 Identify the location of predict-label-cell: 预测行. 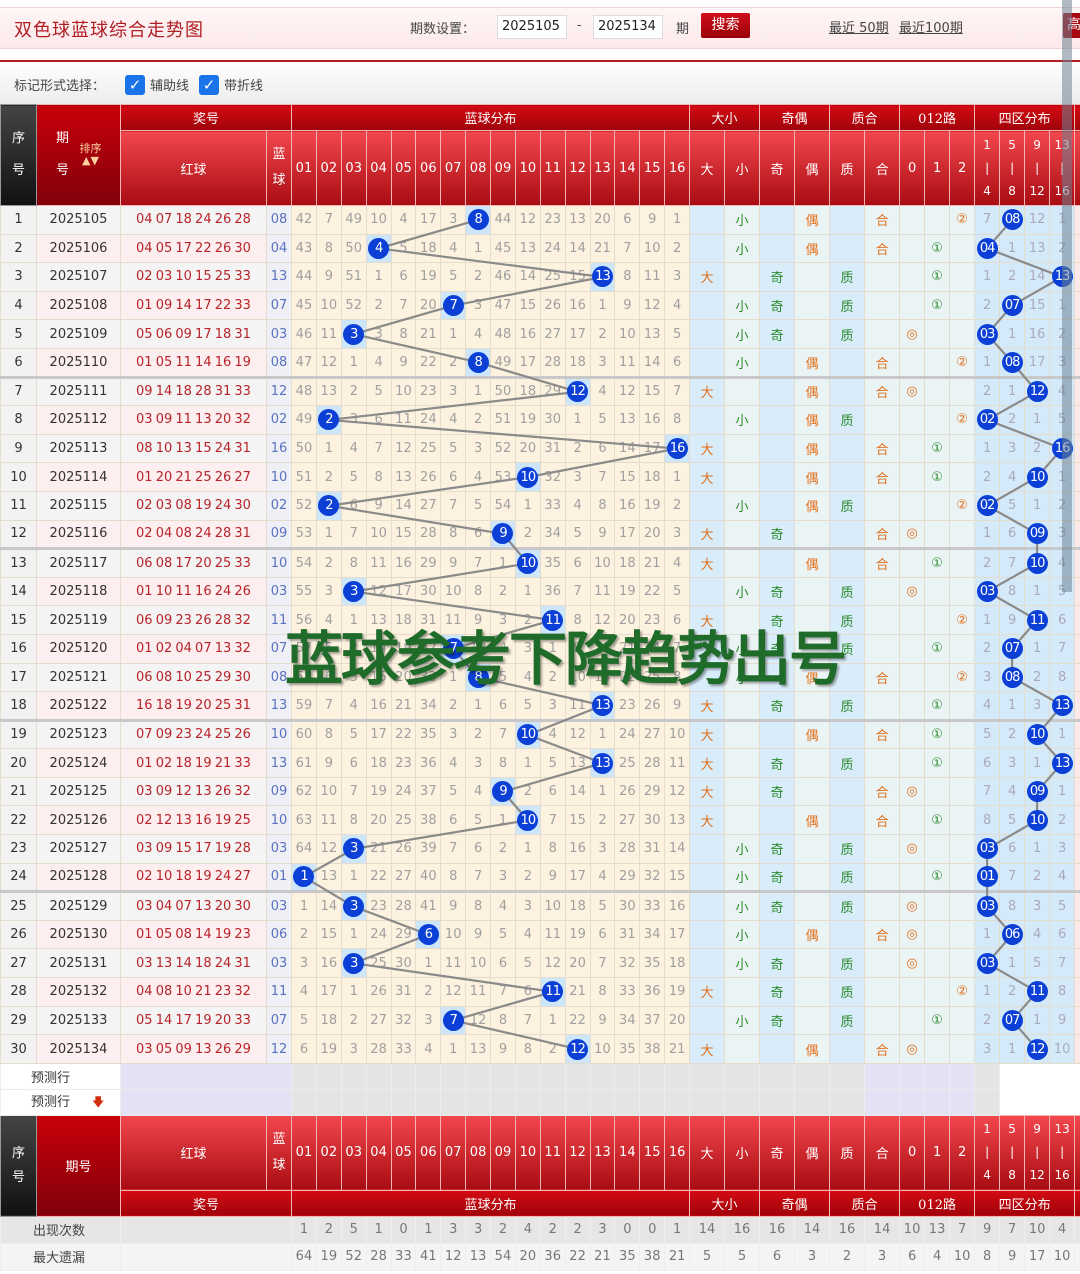
(61, 1076).